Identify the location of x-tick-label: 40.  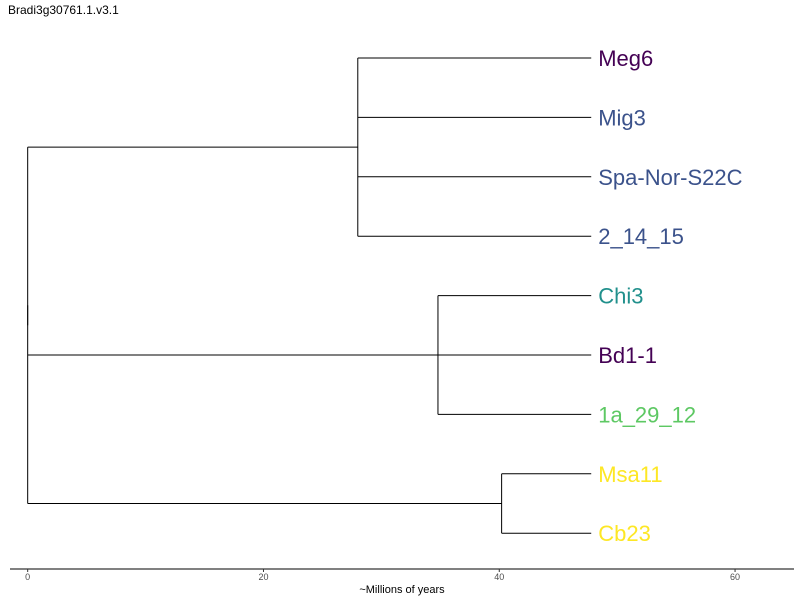
(499, 577).